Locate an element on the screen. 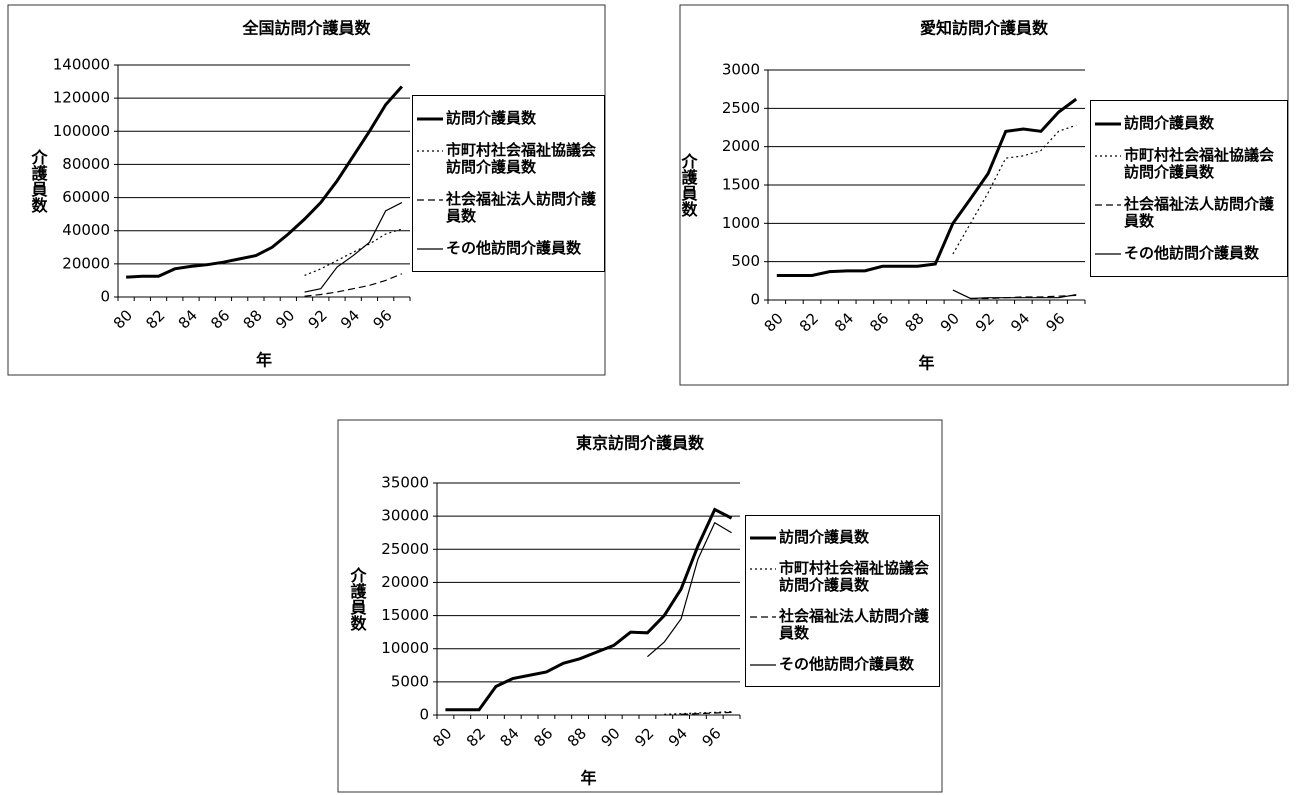 This screenshot has height=795, width=1297. y-tick-label: 500 is located at coordinates (745, 261).